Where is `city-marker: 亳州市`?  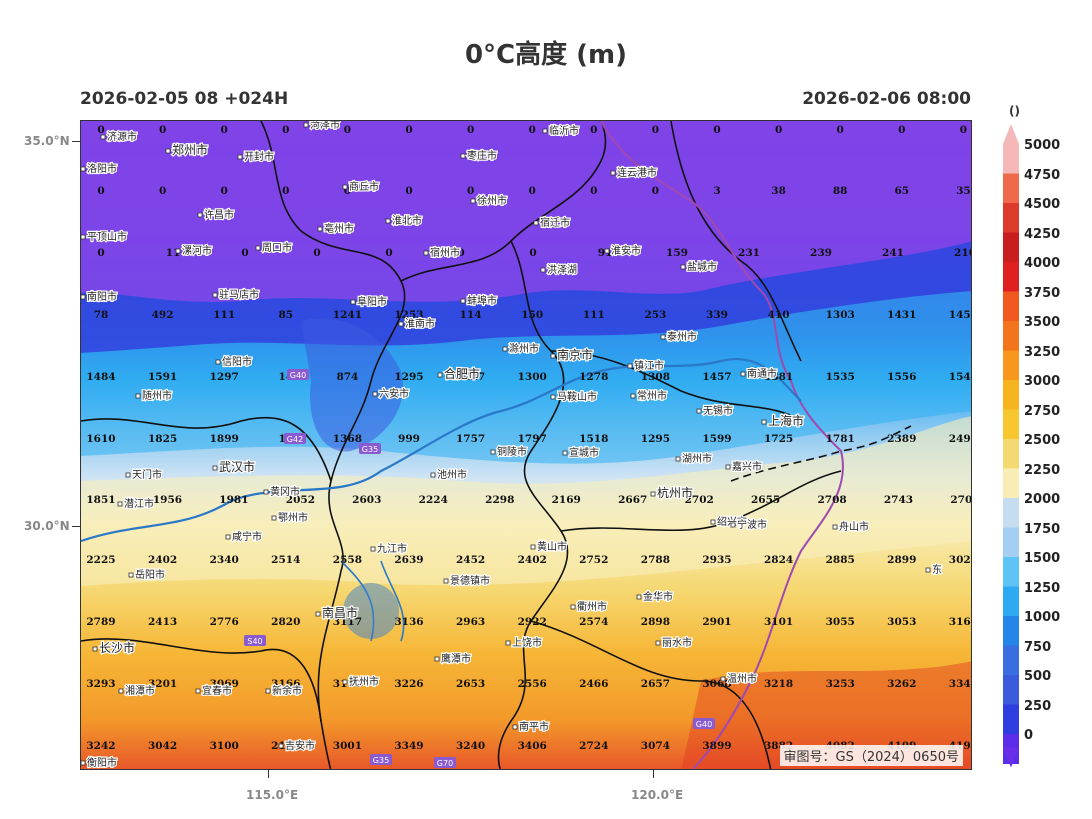 city-marker: 亳州市 is located at coordinates (336, 228).